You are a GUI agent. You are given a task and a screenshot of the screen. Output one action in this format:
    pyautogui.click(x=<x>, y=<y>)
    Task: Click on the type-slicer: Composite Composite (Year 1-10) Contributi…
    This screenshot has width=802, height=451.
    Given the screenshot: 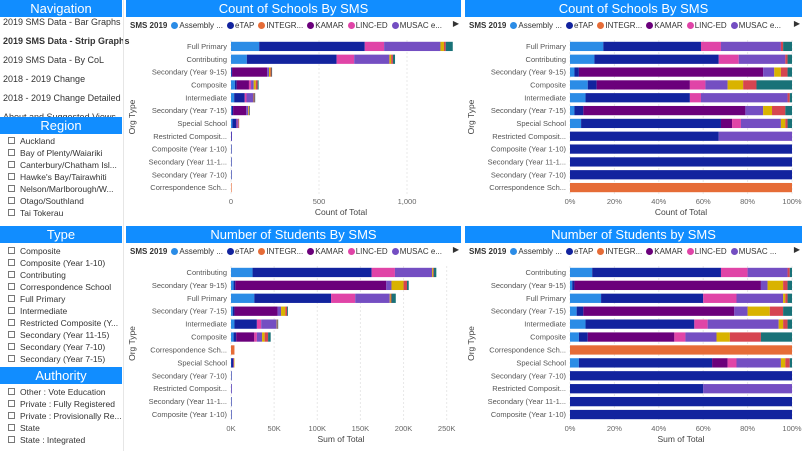 What is the action you would take?
    pyautogui.click(x=61, y=305)
    